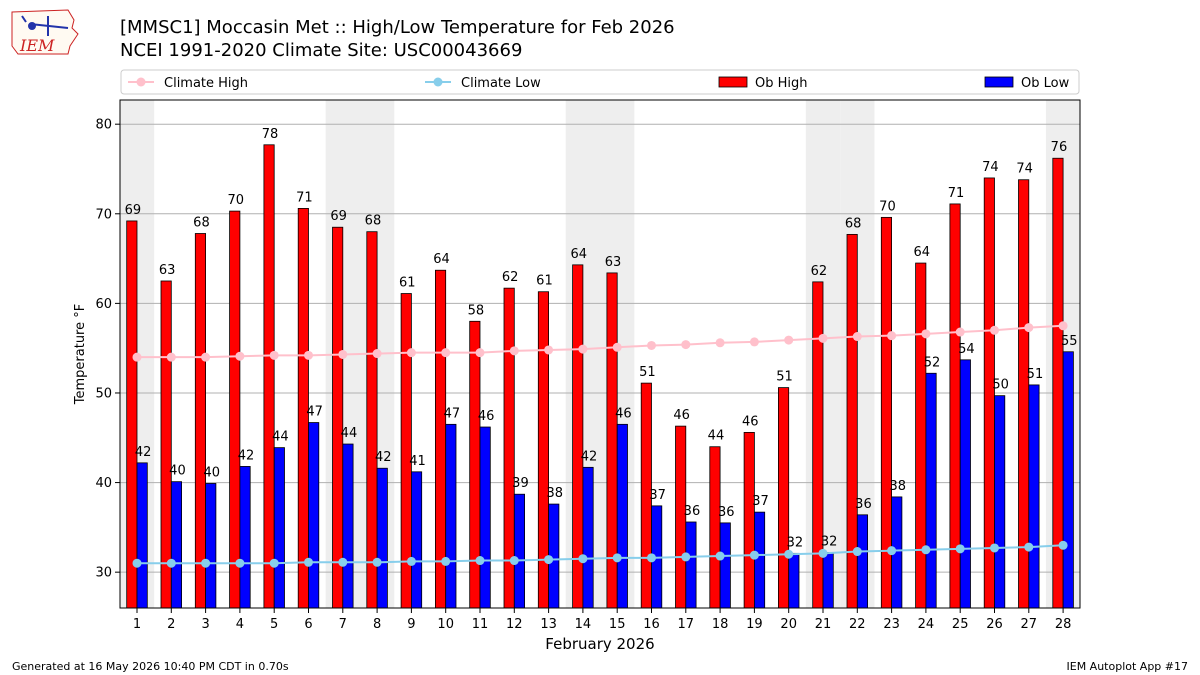 This screenshot has width=1200, height=675. I want to click on x-tick-label-25: 25, so click(960, 624).